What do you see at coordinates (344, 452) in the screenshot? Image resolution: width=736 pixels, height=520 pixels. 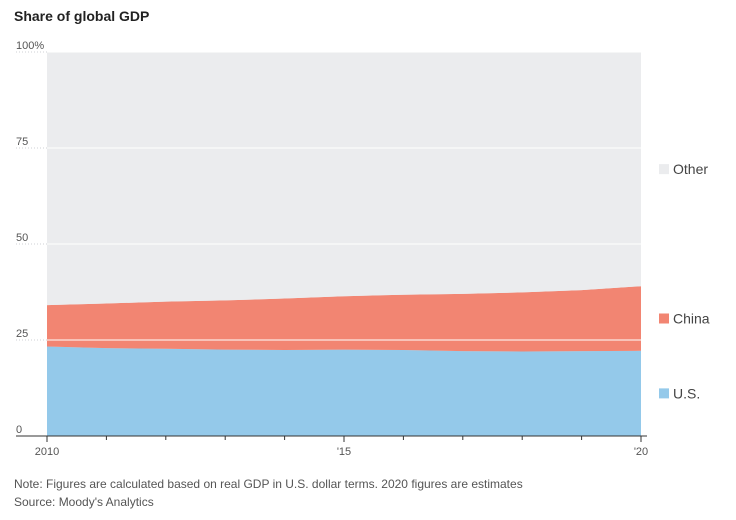 I see `x-tick-label: '15` at bounding box center [344, 452].